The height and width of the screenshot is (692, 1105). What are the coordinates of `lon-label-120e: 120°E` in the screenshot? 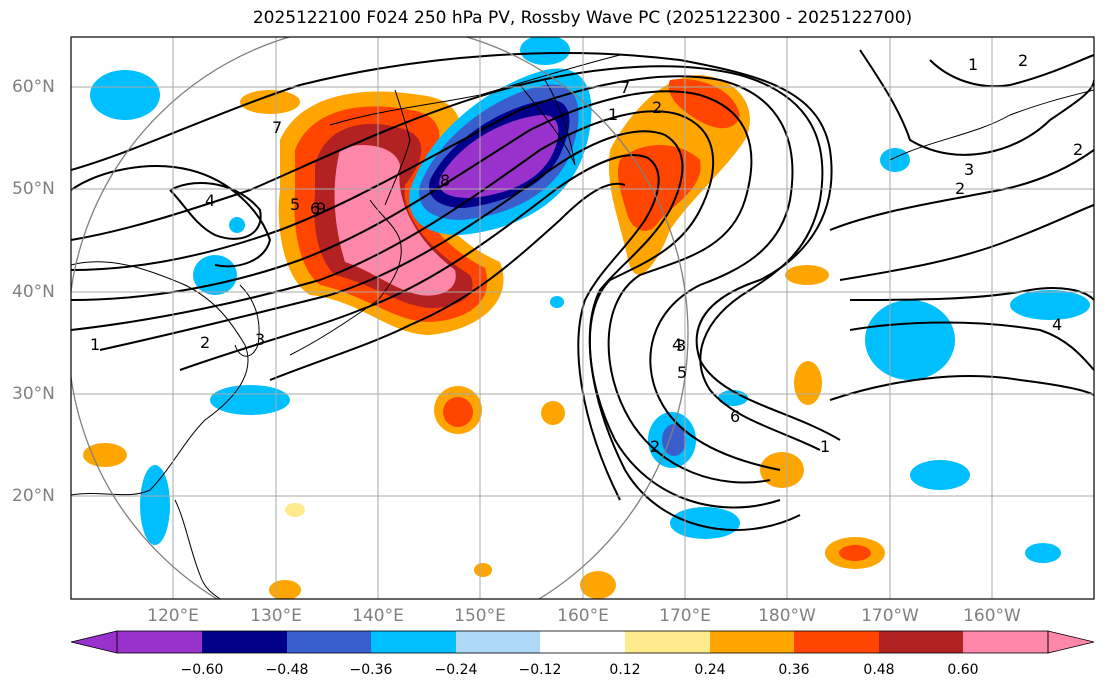 It's located at (173, 616).